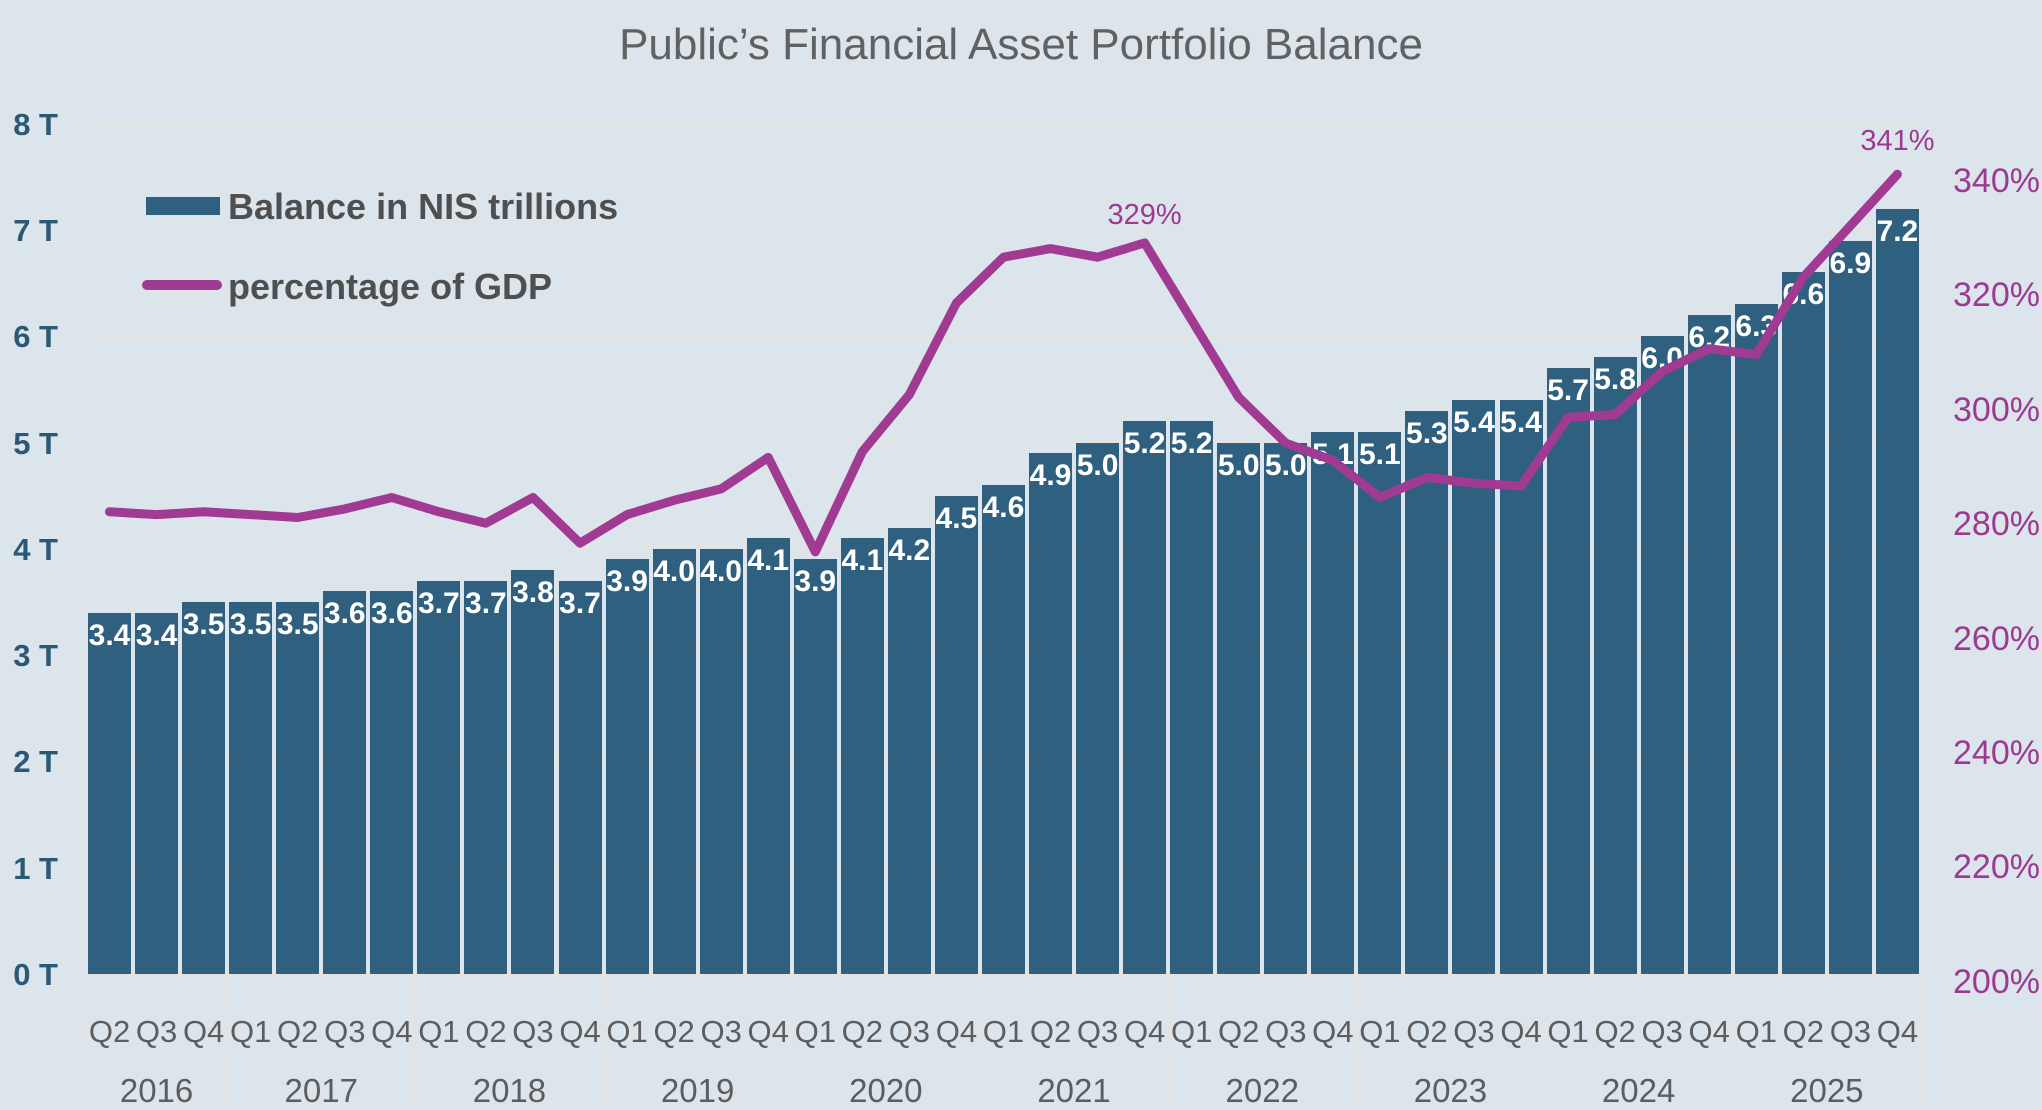 This screenshot has height=1110, width=2042. Describe the element at coordinates (533, 593) in the screenshot. I see `bar-value-label: 3.8` at that location.